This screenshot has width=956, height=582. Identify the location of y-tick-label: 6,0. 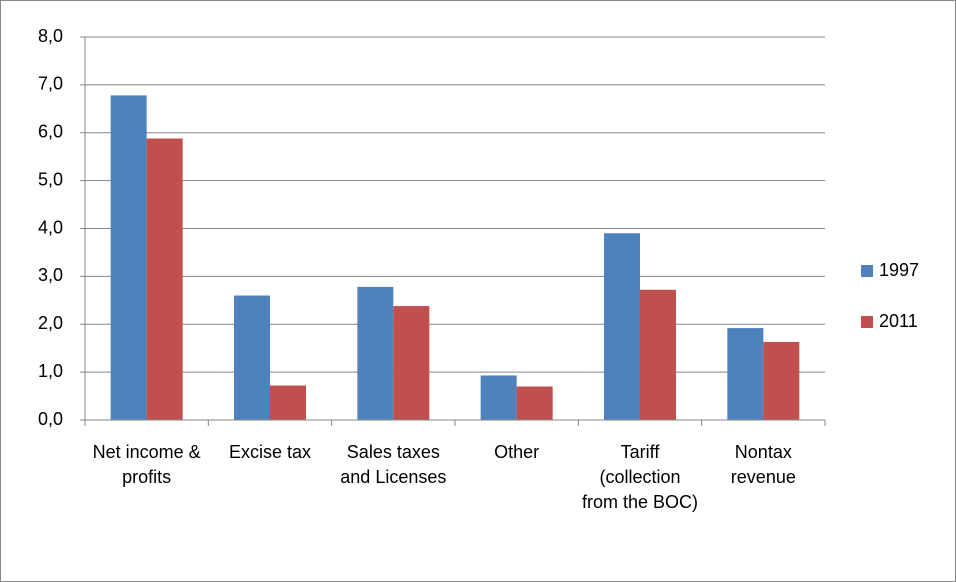
(50, 132).